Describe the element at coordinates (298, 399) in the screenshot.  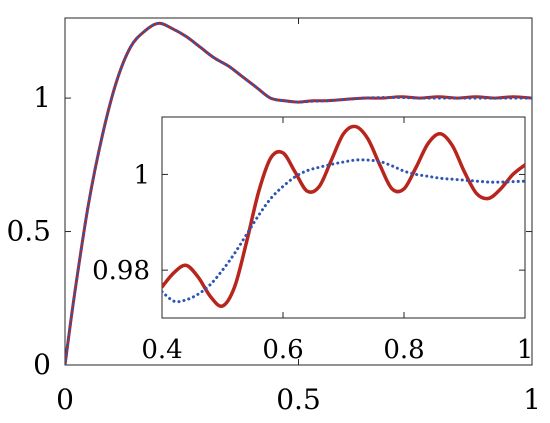
I see `main-x-tick-label: 0.5` at that location.